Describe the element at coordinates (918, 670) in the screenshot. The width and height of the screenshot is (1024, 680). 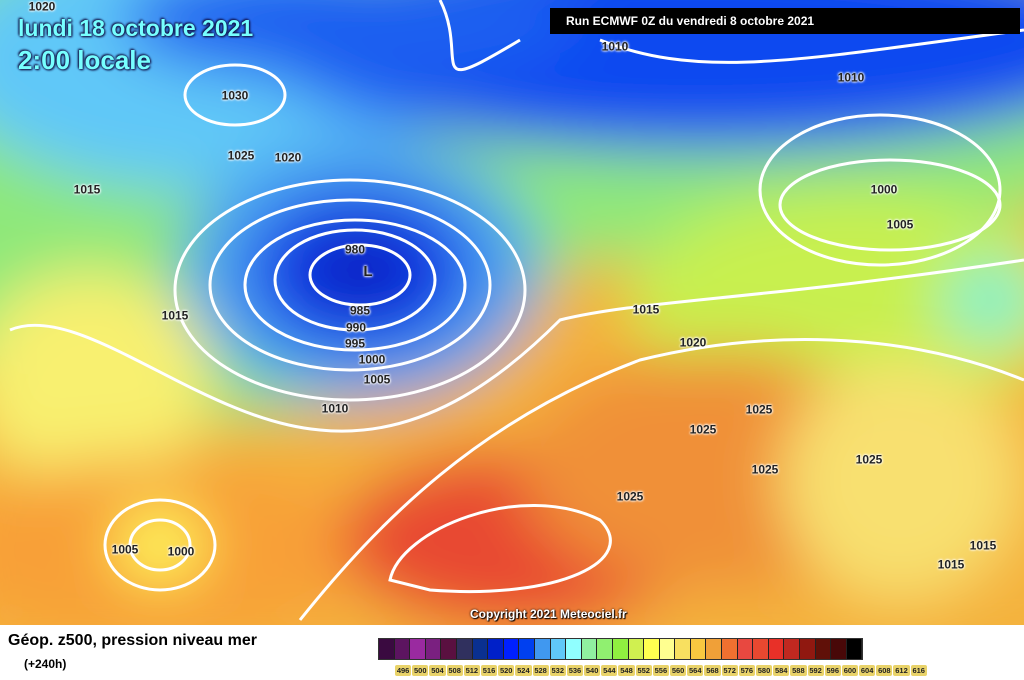
I see `scale-label: 616` at that location.